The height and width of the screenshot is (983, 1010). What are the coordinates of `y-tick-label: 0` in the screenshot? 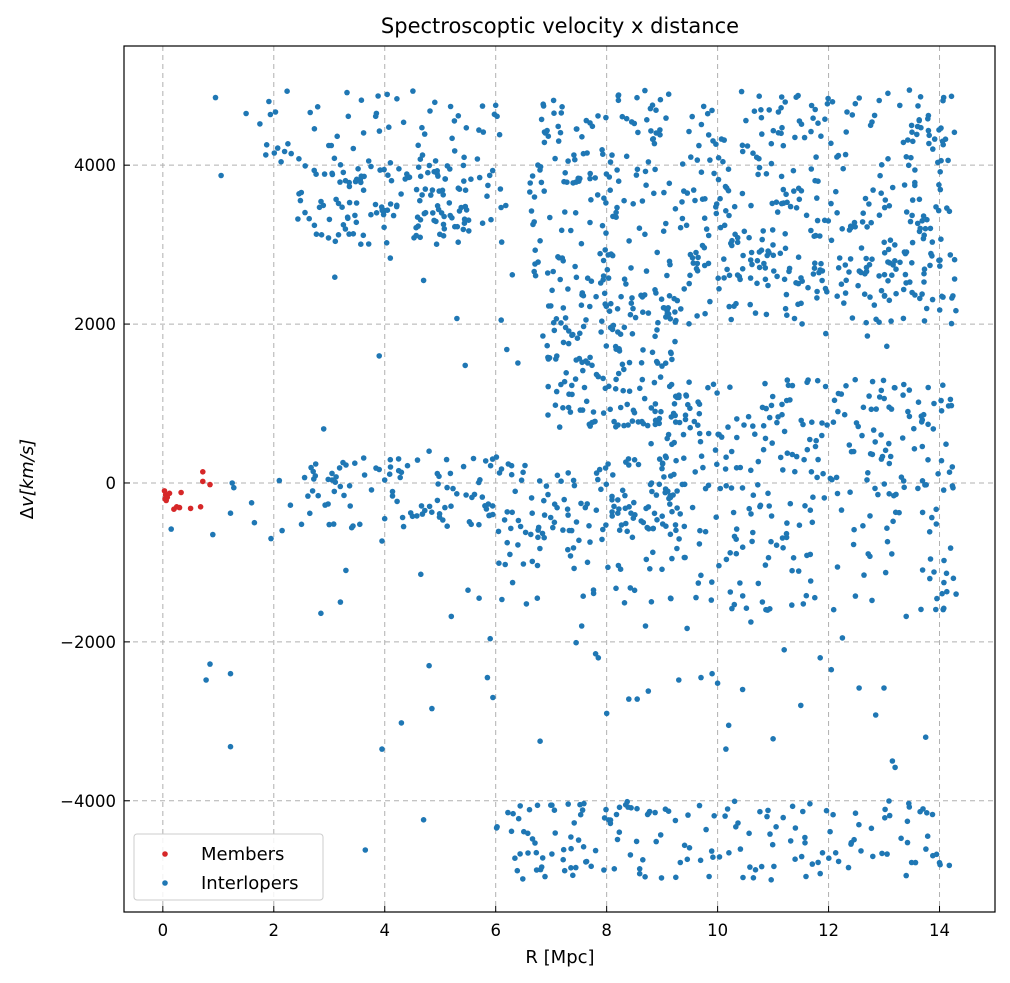 It's located at (111, 483).